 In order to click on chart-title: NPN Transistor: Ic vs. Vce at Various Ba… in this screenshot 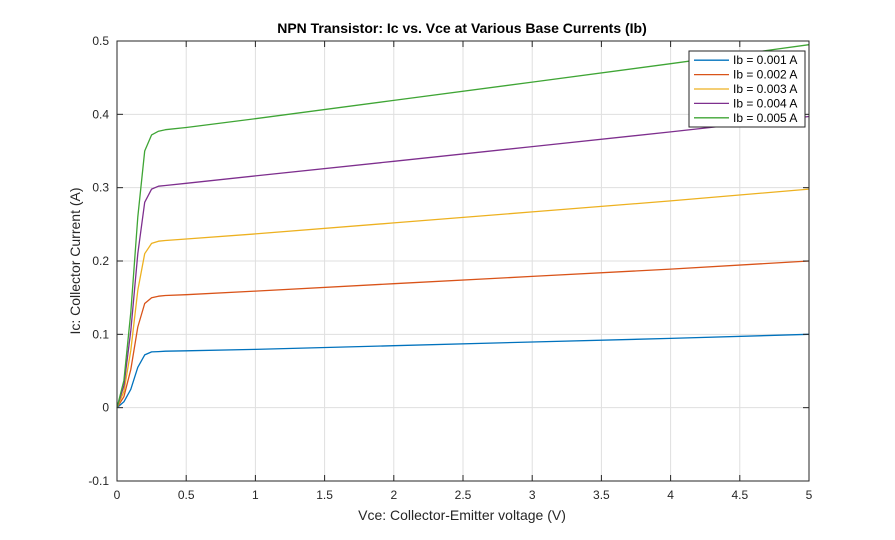, I will do `click(462, 28)`.